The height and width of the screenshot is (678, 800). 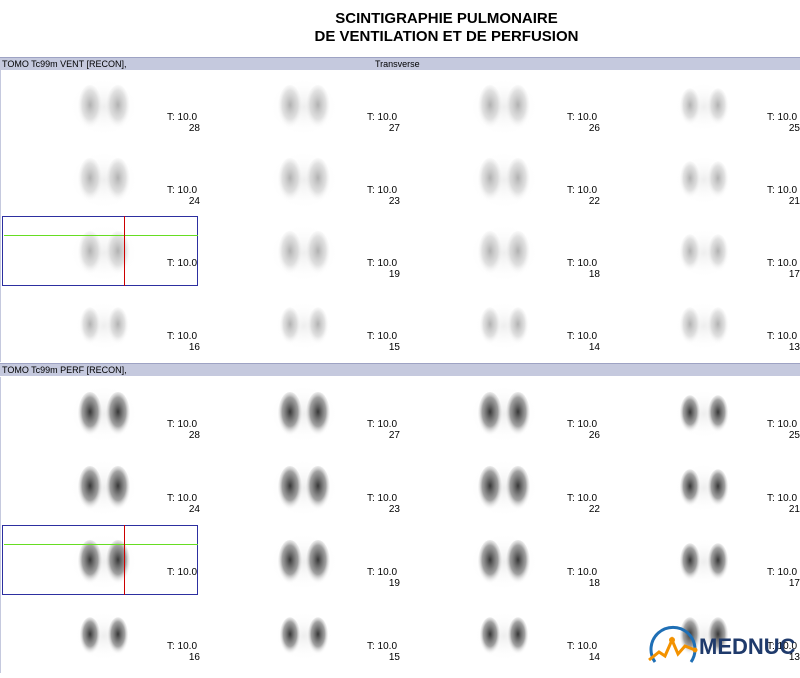 I want to click on slice-number: 19, so click(x=394, y=274).